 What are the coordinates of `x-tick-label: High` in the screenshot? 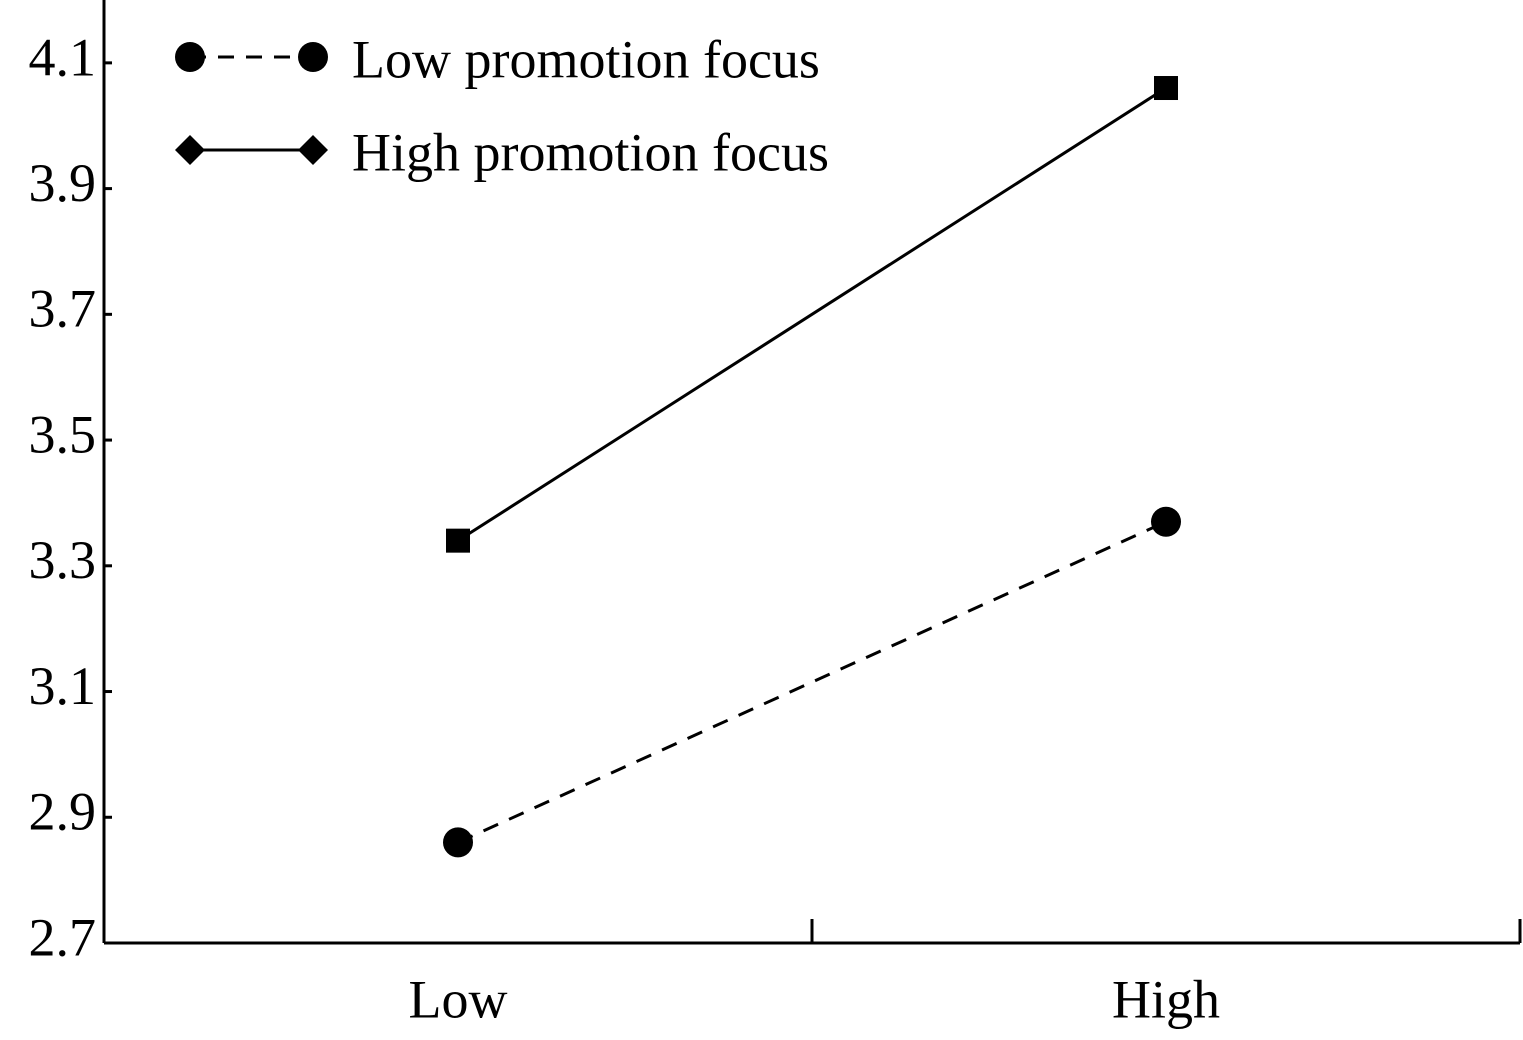 It's located at (1166, 999).